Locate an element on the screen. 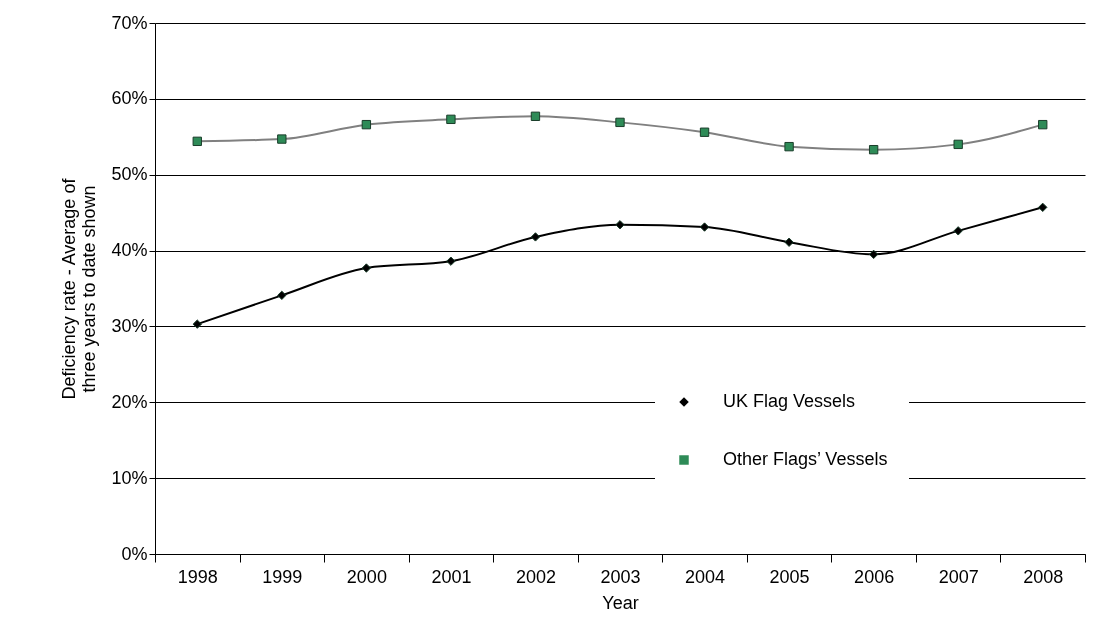 This screenshot has width=1104, height=631. x-tick-label: 2008 is located at coordinates (1043, 576).